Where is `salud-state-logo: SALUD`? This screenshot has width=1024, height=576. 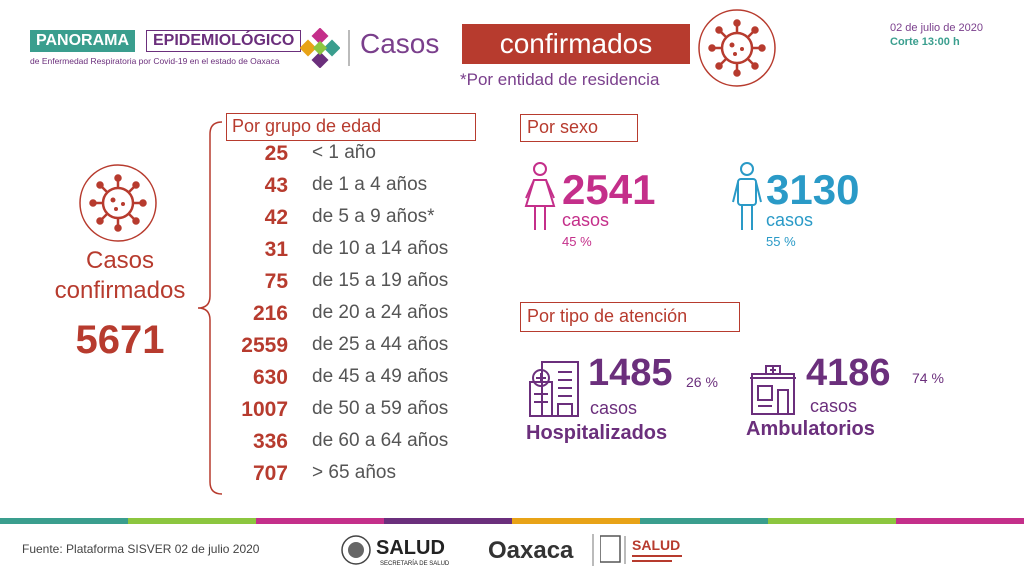 salud-state-logo: SALUD is located at coordinates (641, 549).